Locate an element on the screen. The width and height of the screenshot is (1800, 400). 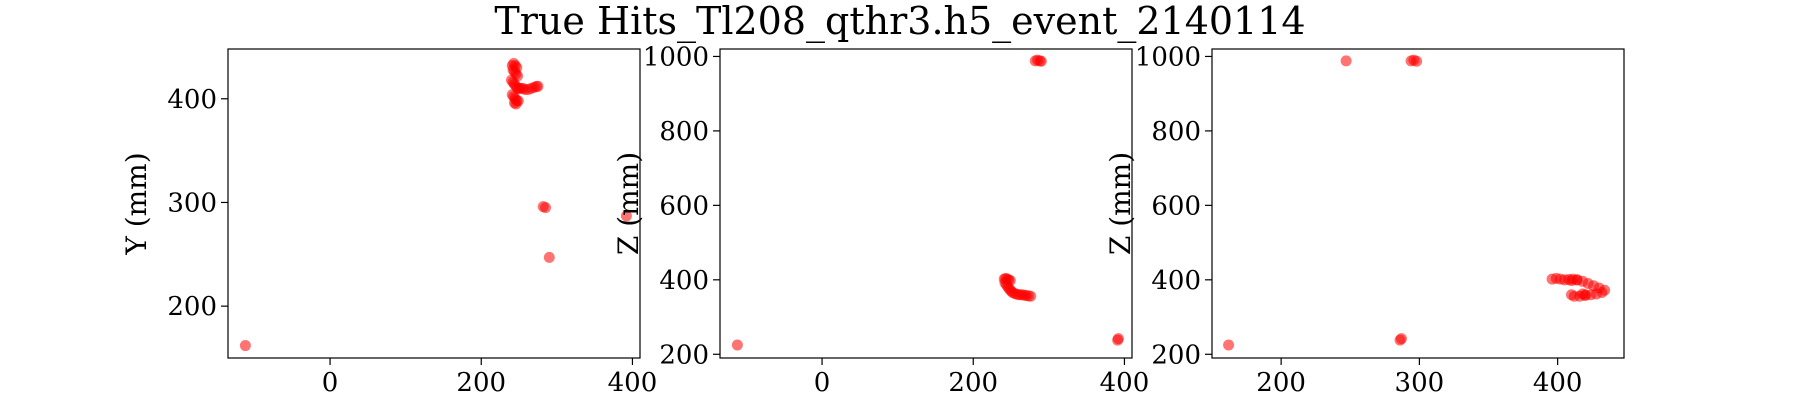
y-tick-label: 300 is located at coordinates (192, 203).